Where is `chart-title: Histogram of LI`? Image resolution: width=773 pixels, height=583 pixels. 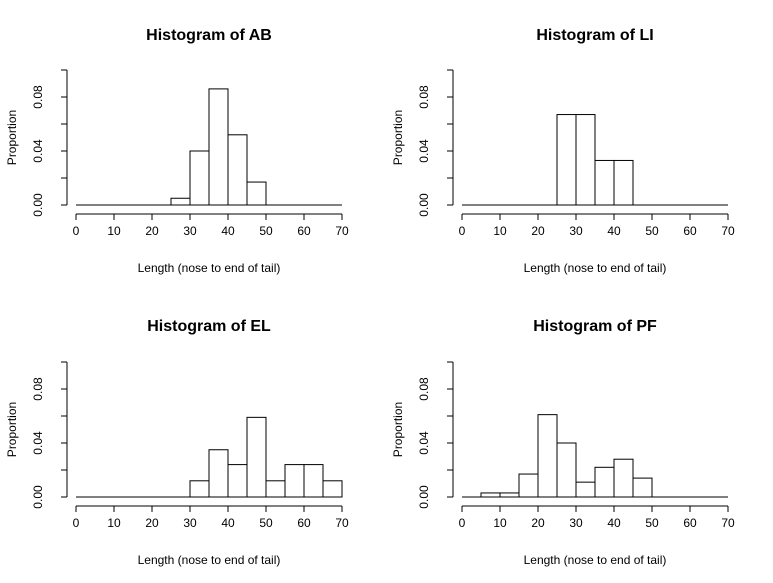 chart-title: Histogram of LI is located at coordinates (594, 35).